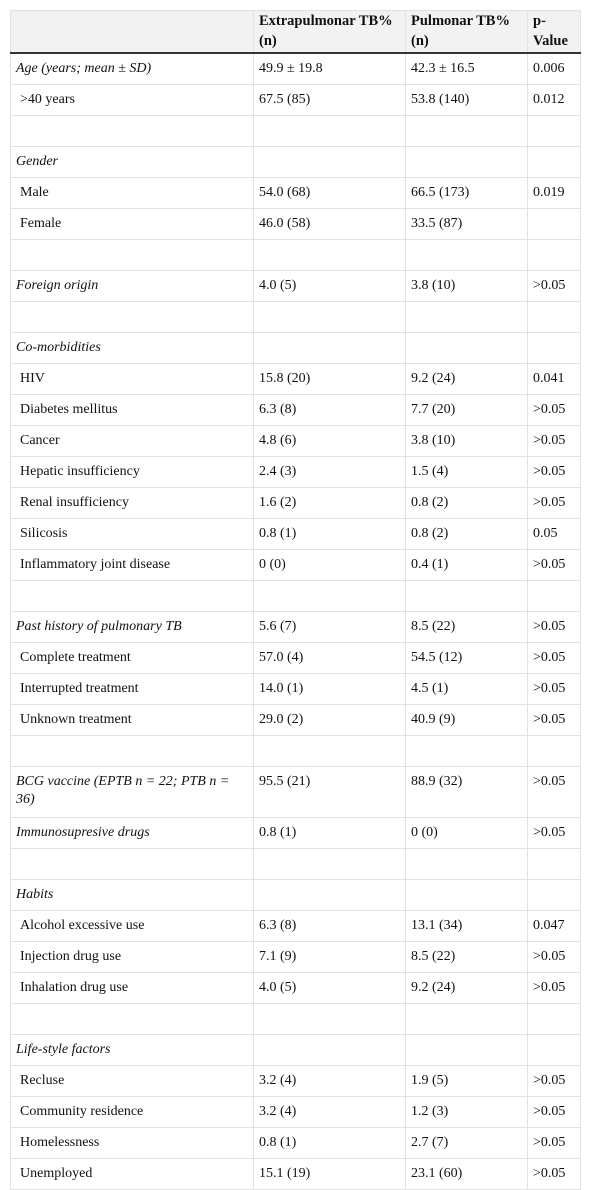 Image resolution: width=590 pixels, height=1190 pixels. I want to click on value-cell: 4.5 (1), so click(466, 689).